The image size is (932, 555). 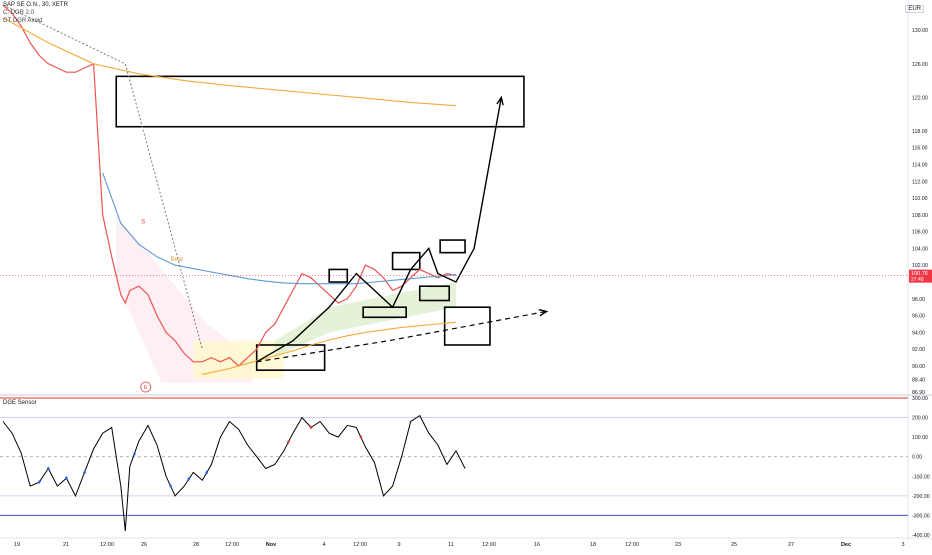 What do you see at coordinates (920, 166) in the screenshot?
I see `price-tick-label: 114.00` at bounding box center [920, 166].